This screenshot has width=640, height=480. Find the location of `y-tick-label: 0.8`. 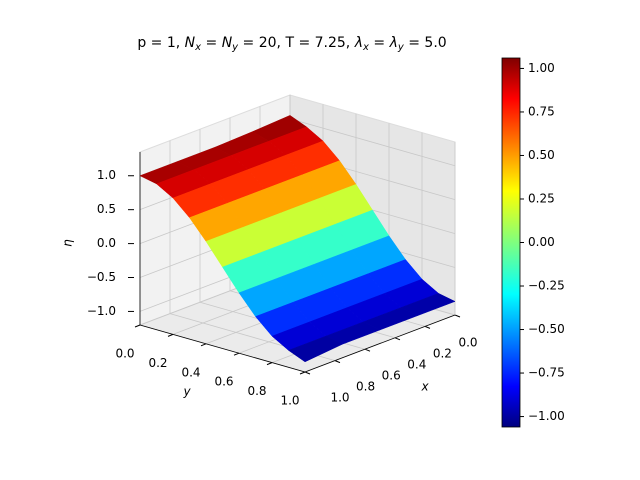

y-tick-label: 0.8 is located at coordinates (256, 391).